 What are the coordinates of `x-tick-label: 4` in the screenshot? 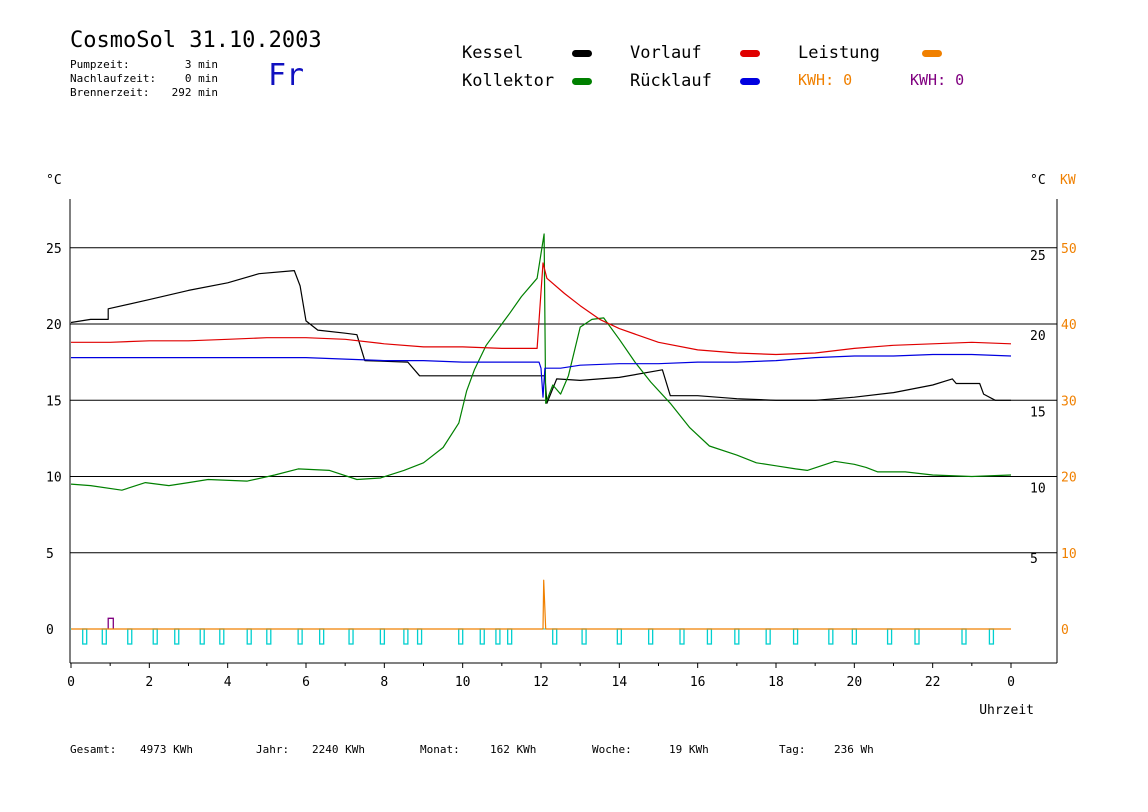 It's located at (228, 682).